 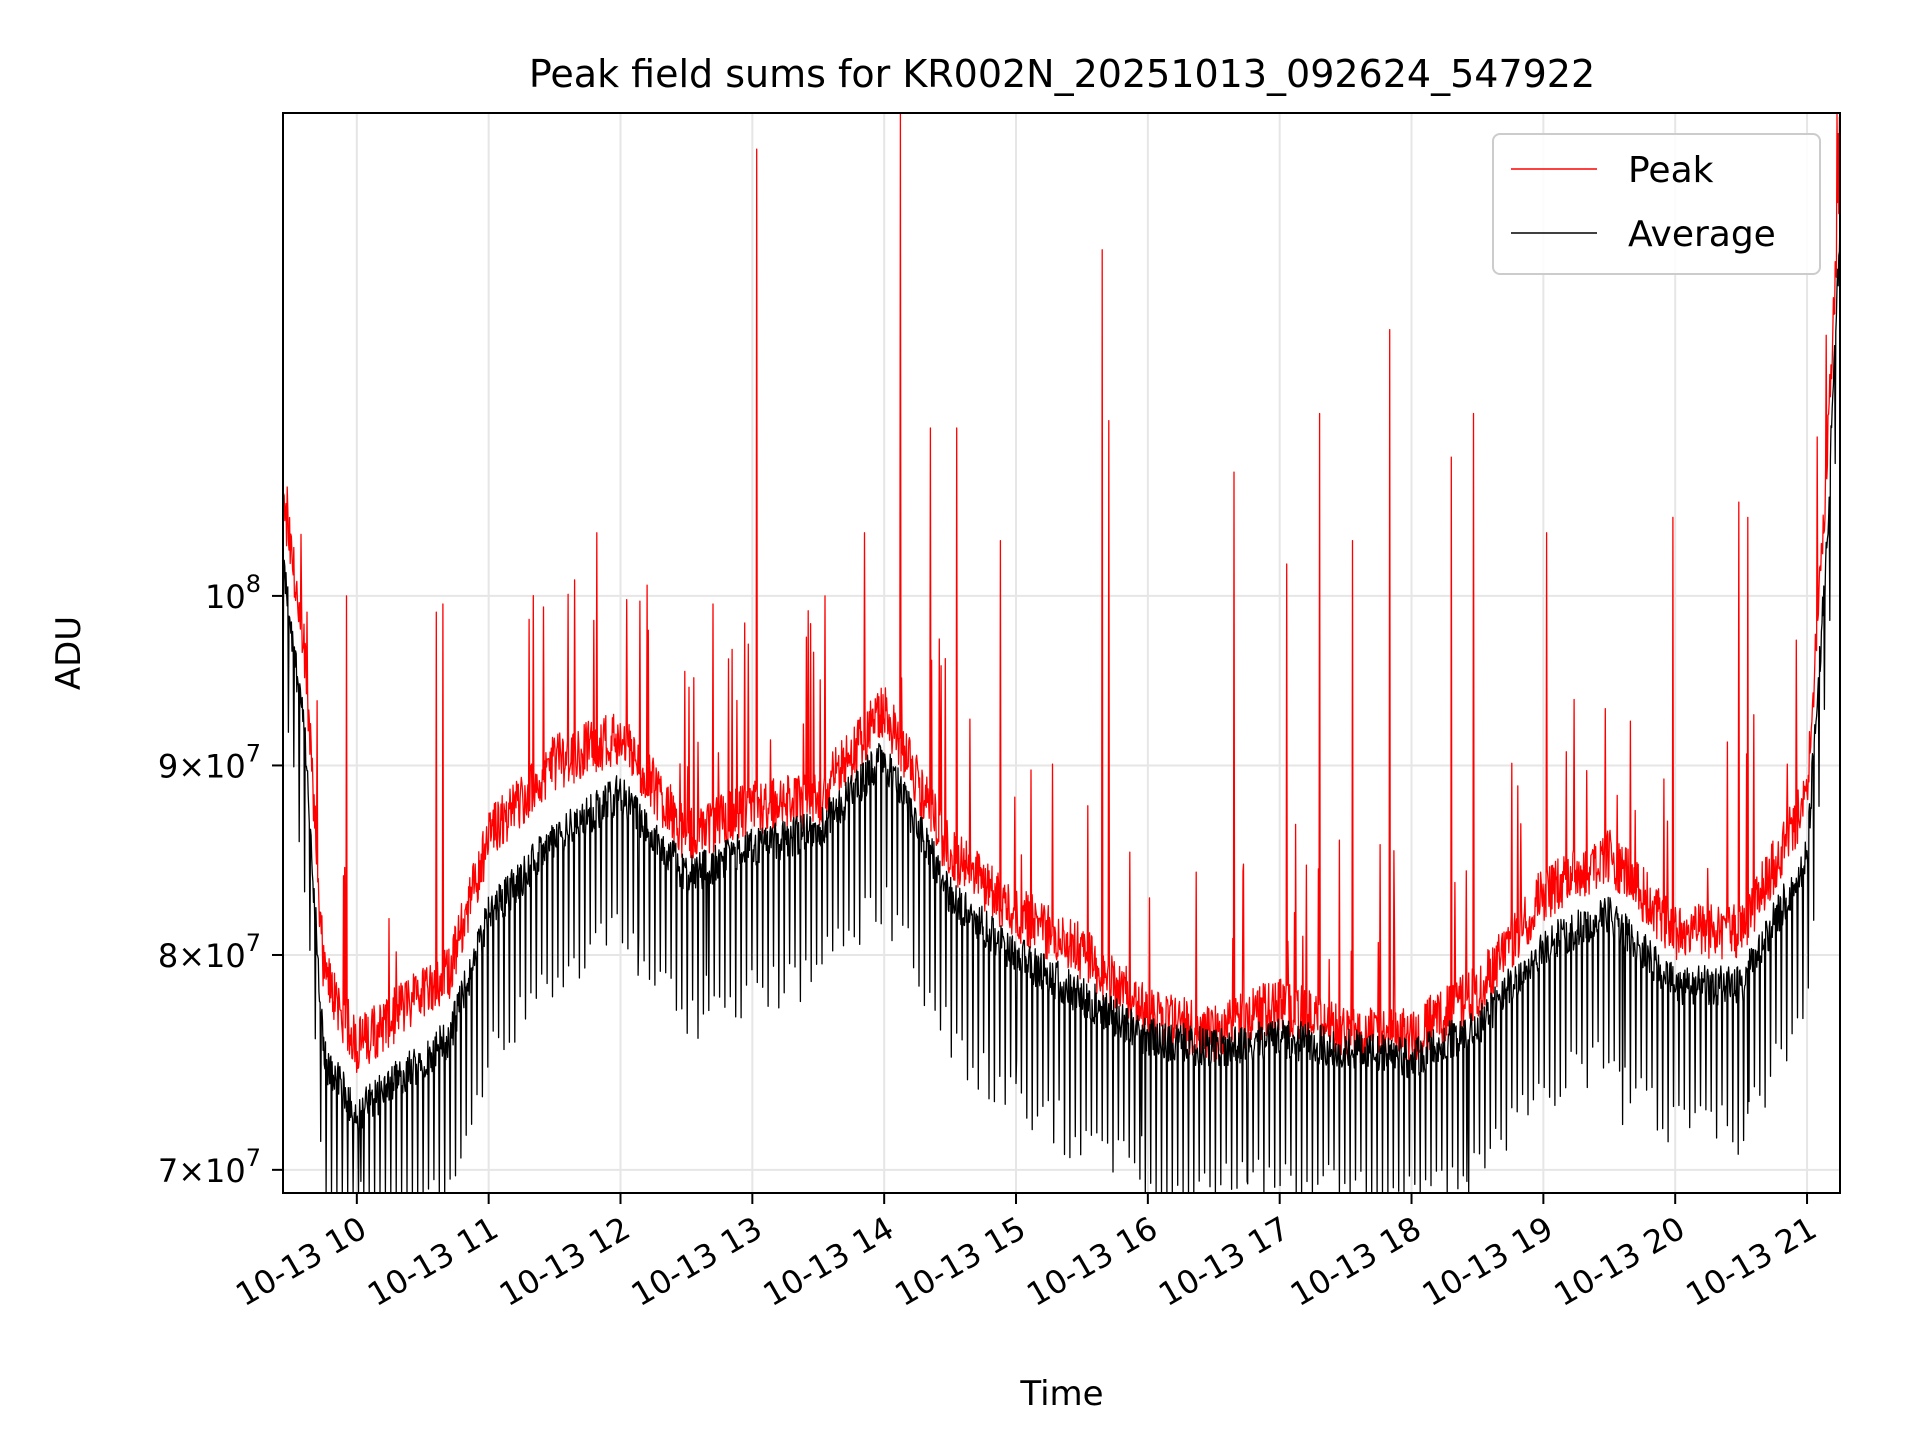 What do you see at coordinates (209, 762) in the screenshot?
I see `y-tick-label: 9×10⁷` at bounding box center [209, 762].